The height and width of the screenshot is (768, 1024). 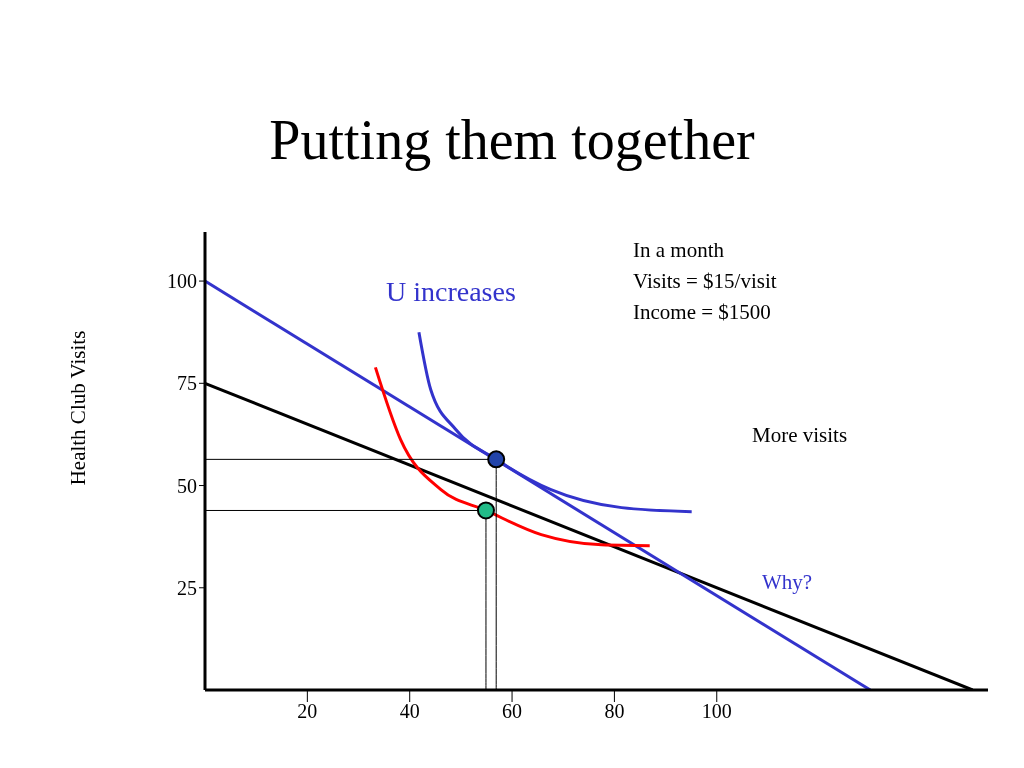 I want to click on y-tick-label: 100, so click(x=182, y=281).